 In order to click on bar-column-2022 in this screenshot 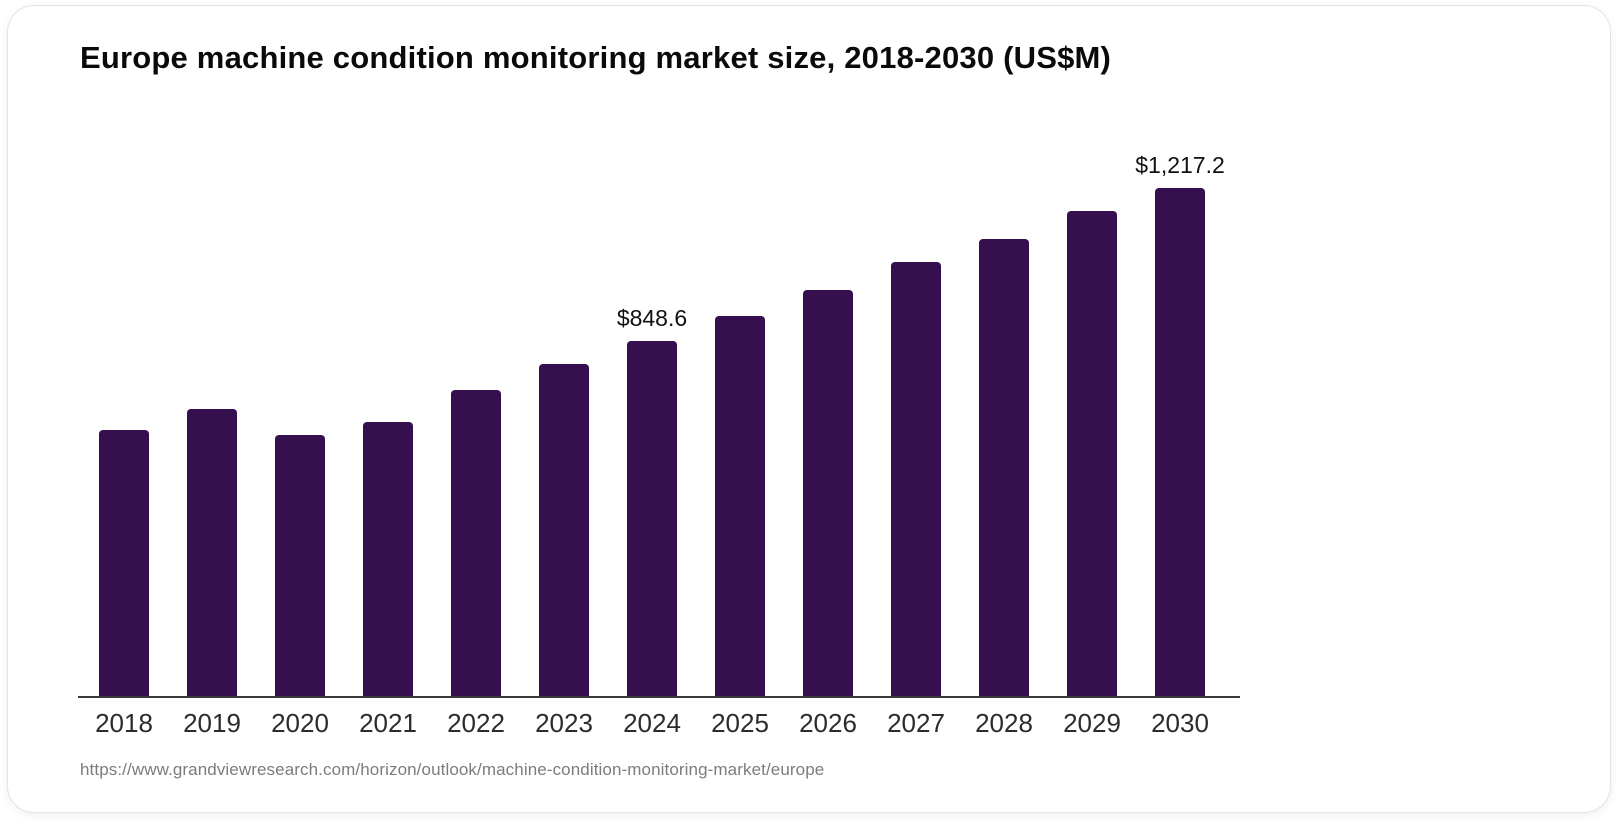, I will do `click(476, 424)`.